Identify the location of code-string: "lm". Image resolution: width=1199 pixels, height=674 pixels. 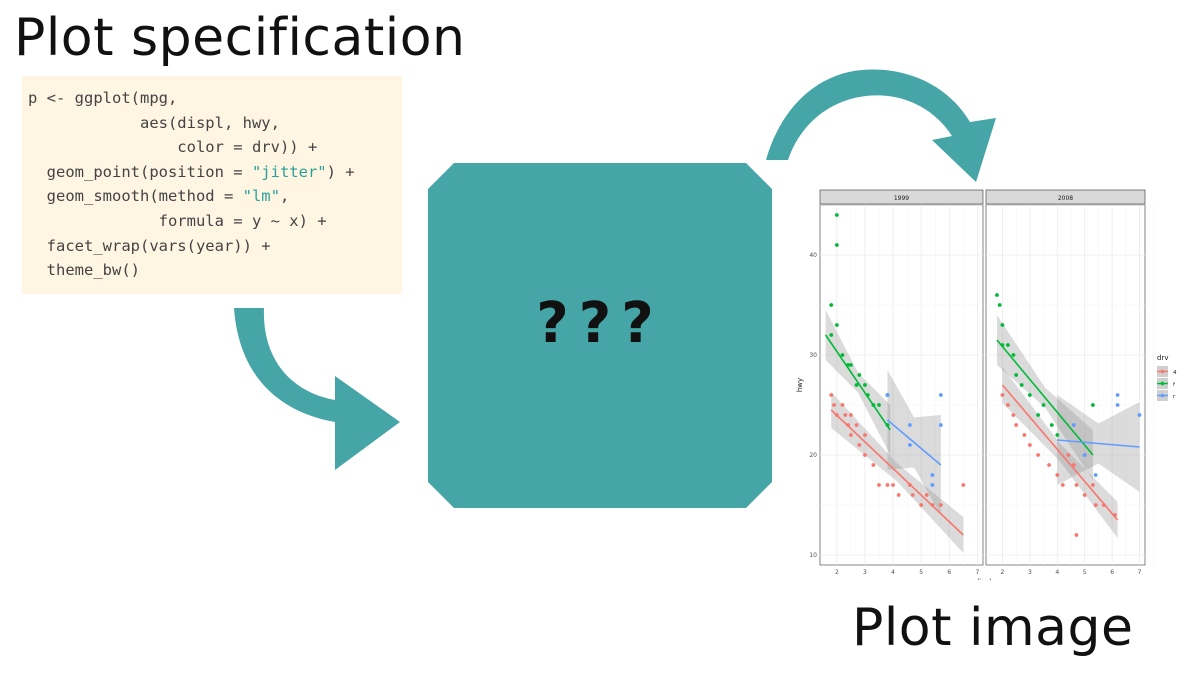
(261, 196).